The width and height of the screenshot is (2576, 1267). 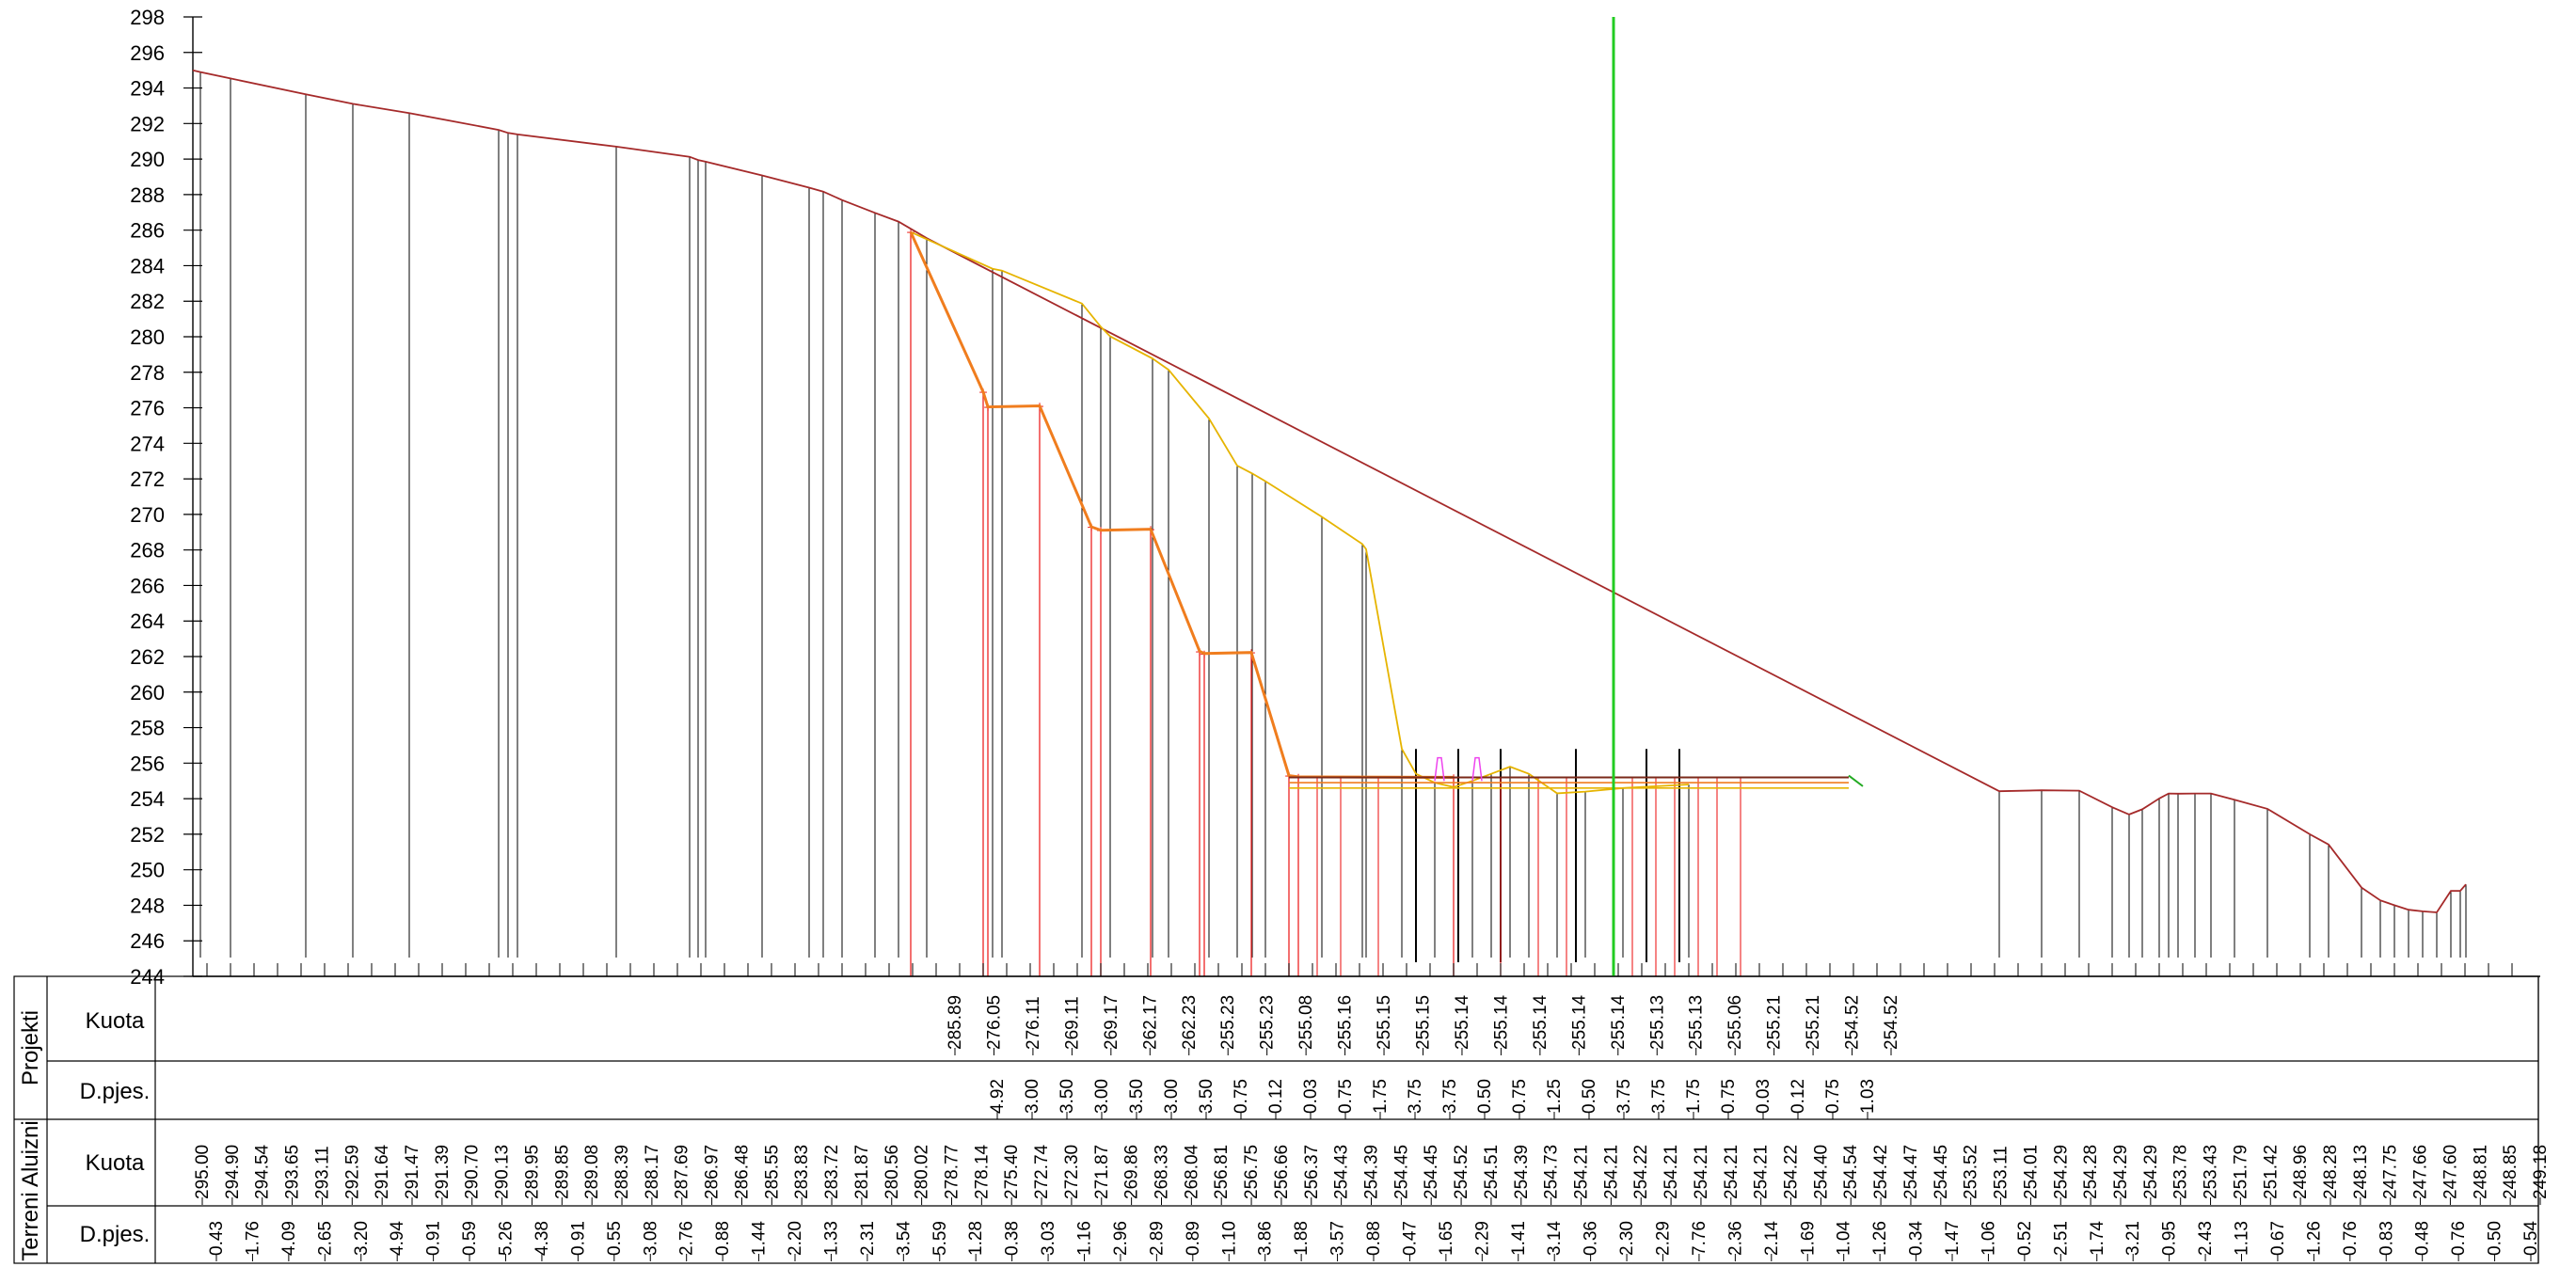 I want to click on y-tick-label: 254, so click(x=147, y=799).